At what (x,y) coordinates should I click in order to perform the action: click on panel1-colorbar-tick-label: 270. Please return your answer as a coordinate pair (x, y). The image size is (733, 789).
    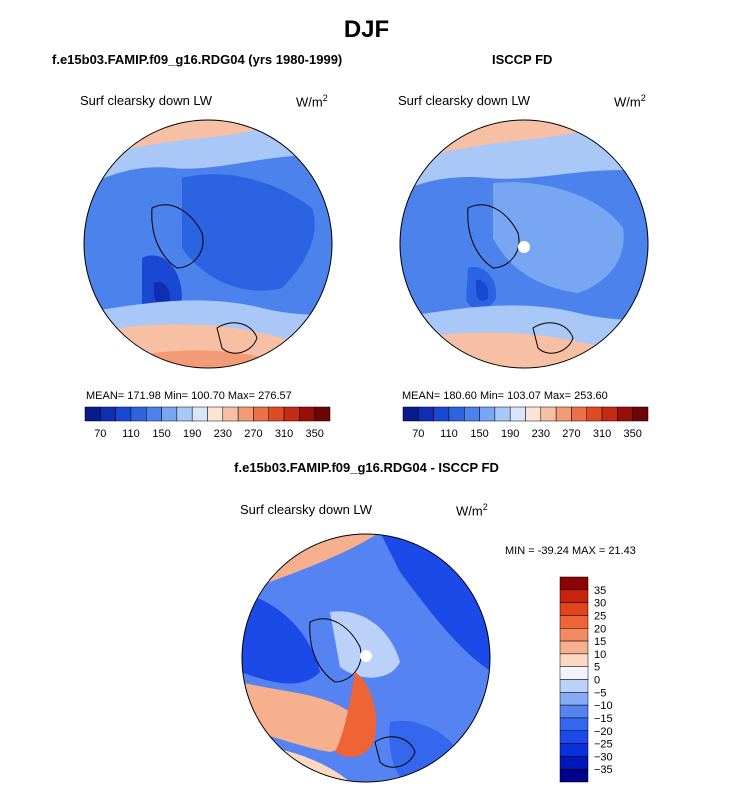
    Looking at the image, I should click on (253, 434).